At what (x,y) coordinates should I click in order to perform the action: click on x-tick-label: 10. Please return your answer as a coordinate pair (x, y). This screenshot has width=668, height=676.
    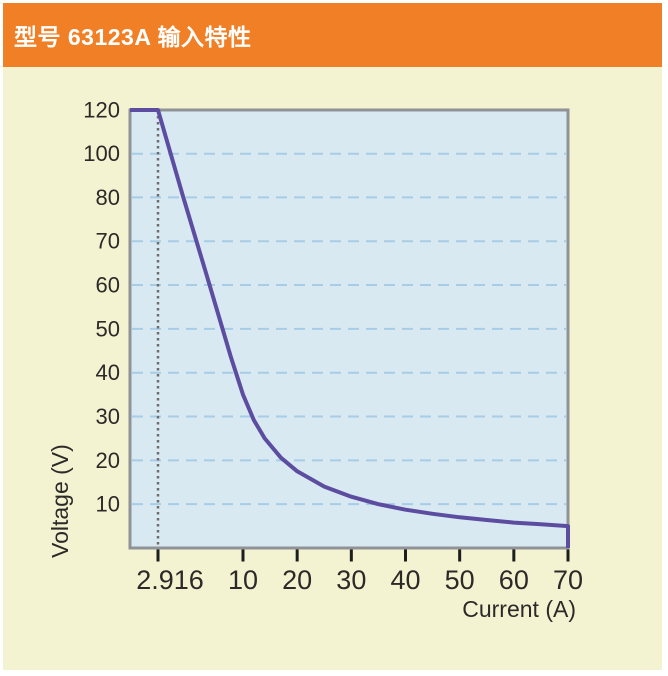
    Looking at the image, I should click on (243, 580).